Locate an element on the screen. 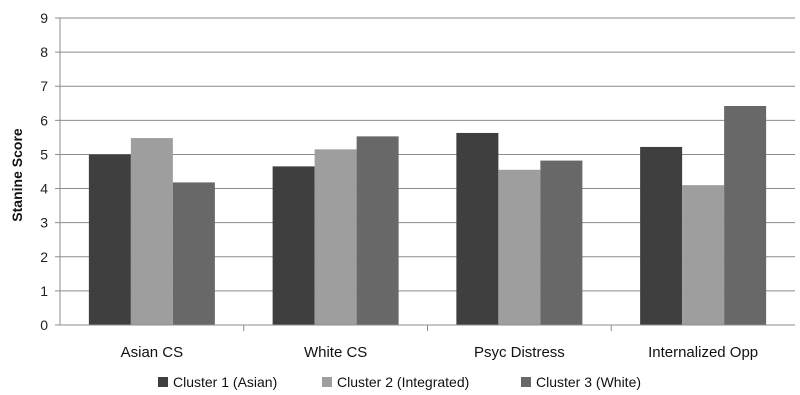 The width and height of the screenshot is (800, 395). y-tick-label: 3 is located at coordinates (44, 223).